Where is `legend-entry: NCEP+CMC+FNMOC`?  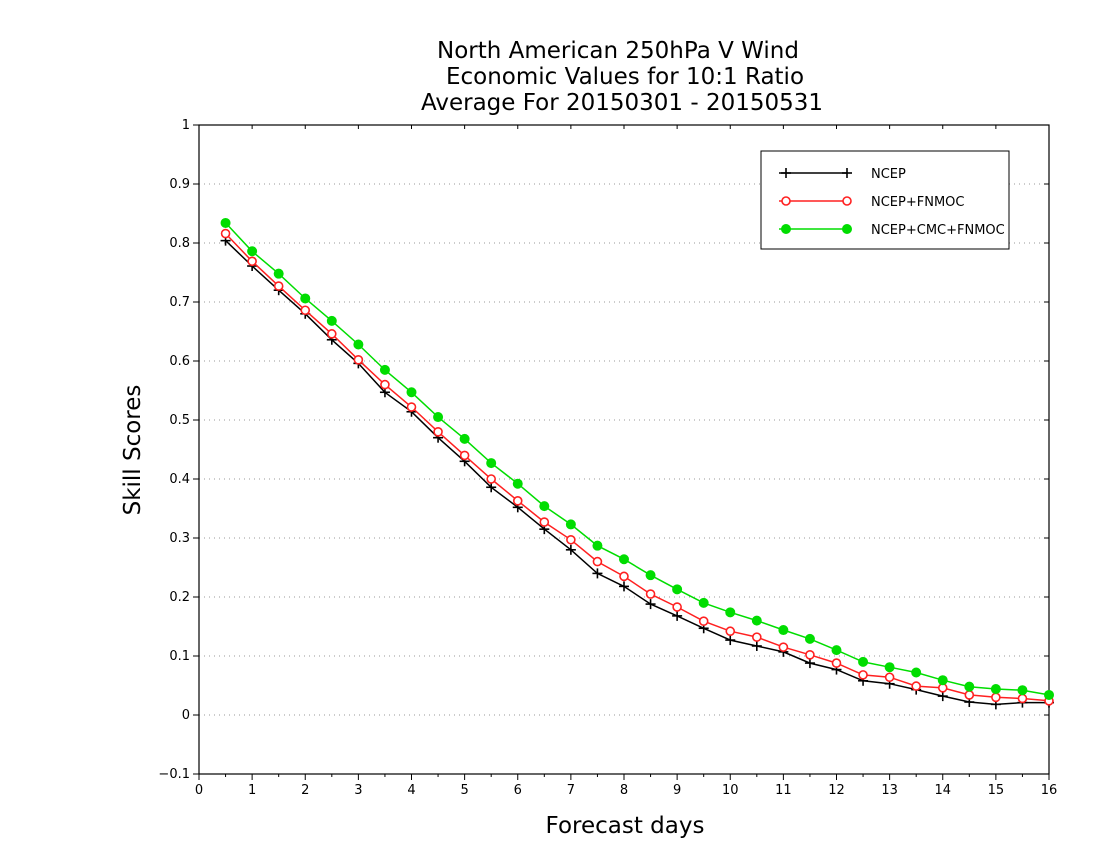 legend-entry: NCEP+CMC+FNMOC is located at coordinates (892, 230).